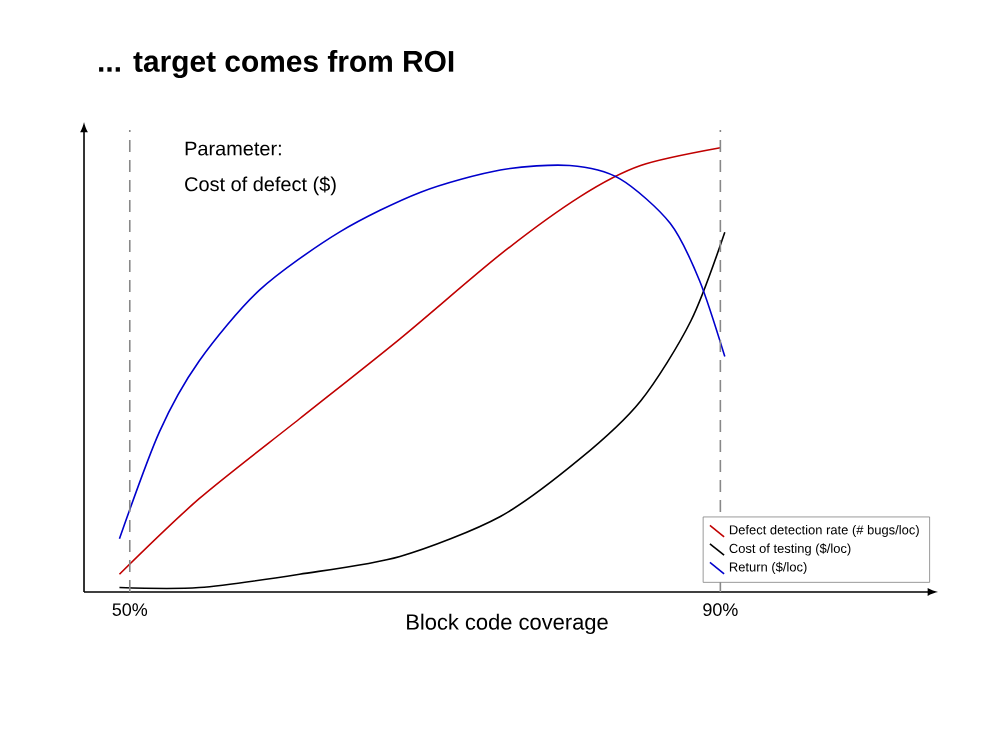 The image size is (1000, 750). What do you see at coordinates (720, 609) in the screenshot?
I see `x-tick-label: 90%` at bounding box center [720, 609].